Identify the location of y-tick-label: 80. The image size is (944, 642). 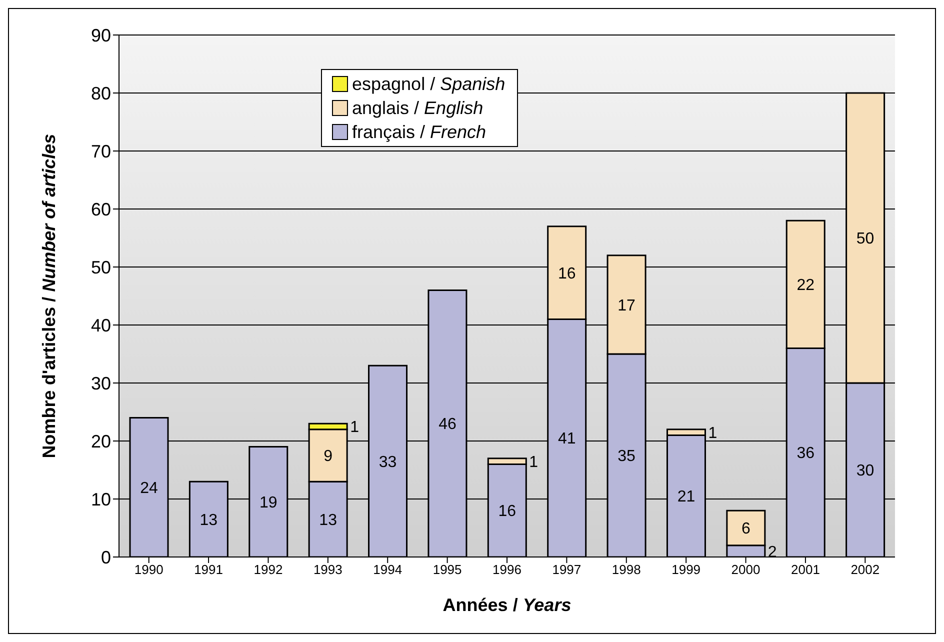
(100, 93).